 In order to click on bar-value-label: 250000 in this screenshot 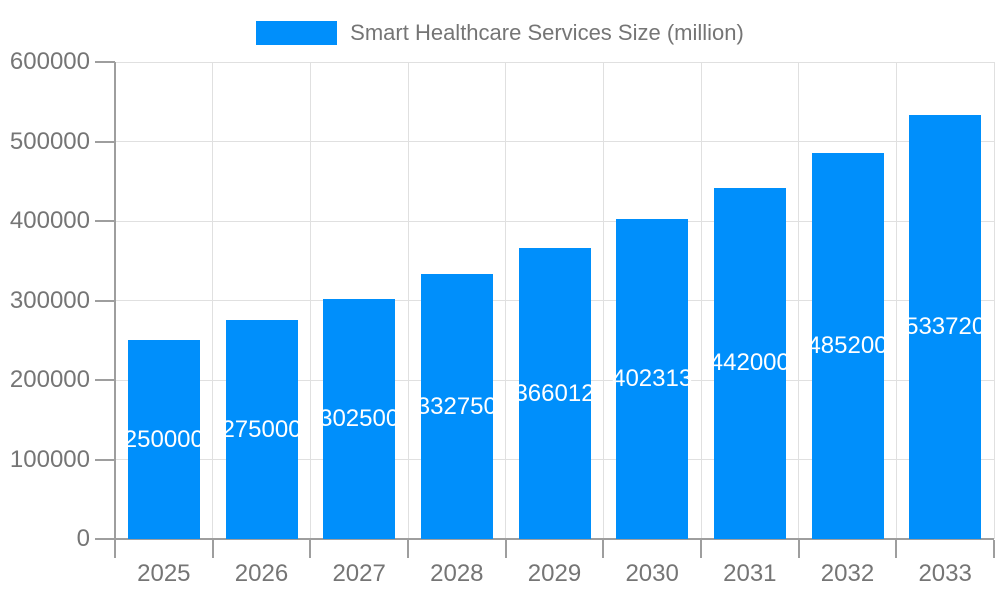, I will do `click(163, 439)`.